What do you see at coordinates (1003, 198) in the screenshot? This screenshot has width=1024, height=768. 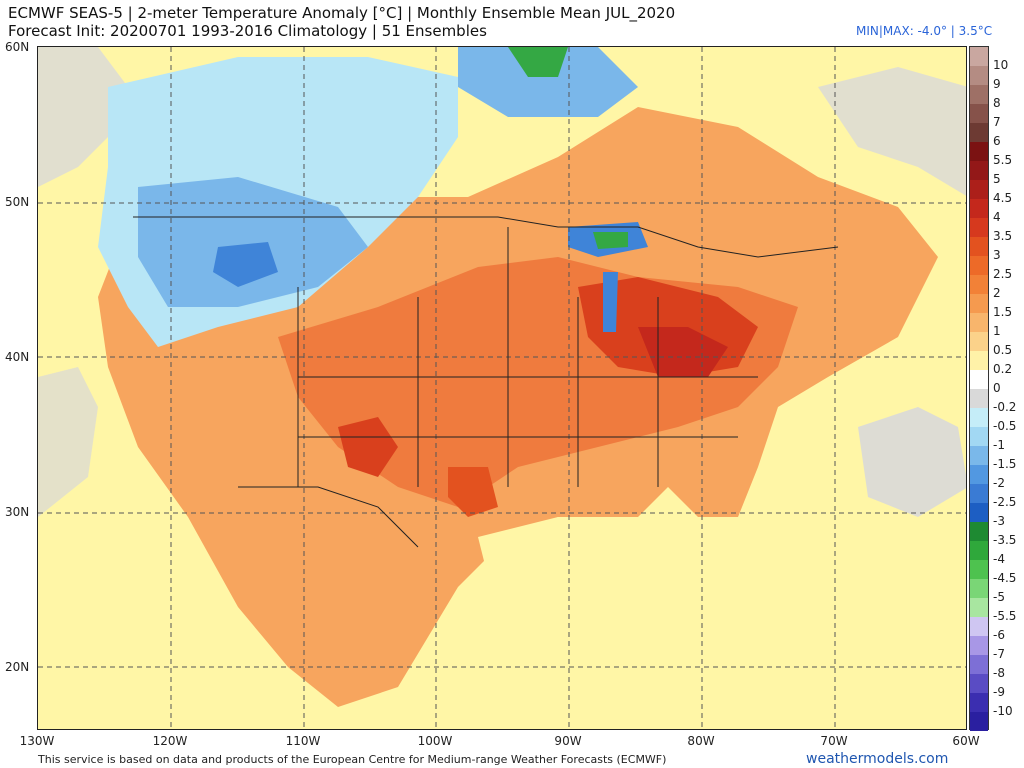 I see `colorbar-tick-label: 4.5` at bounding box center [1003, 198].